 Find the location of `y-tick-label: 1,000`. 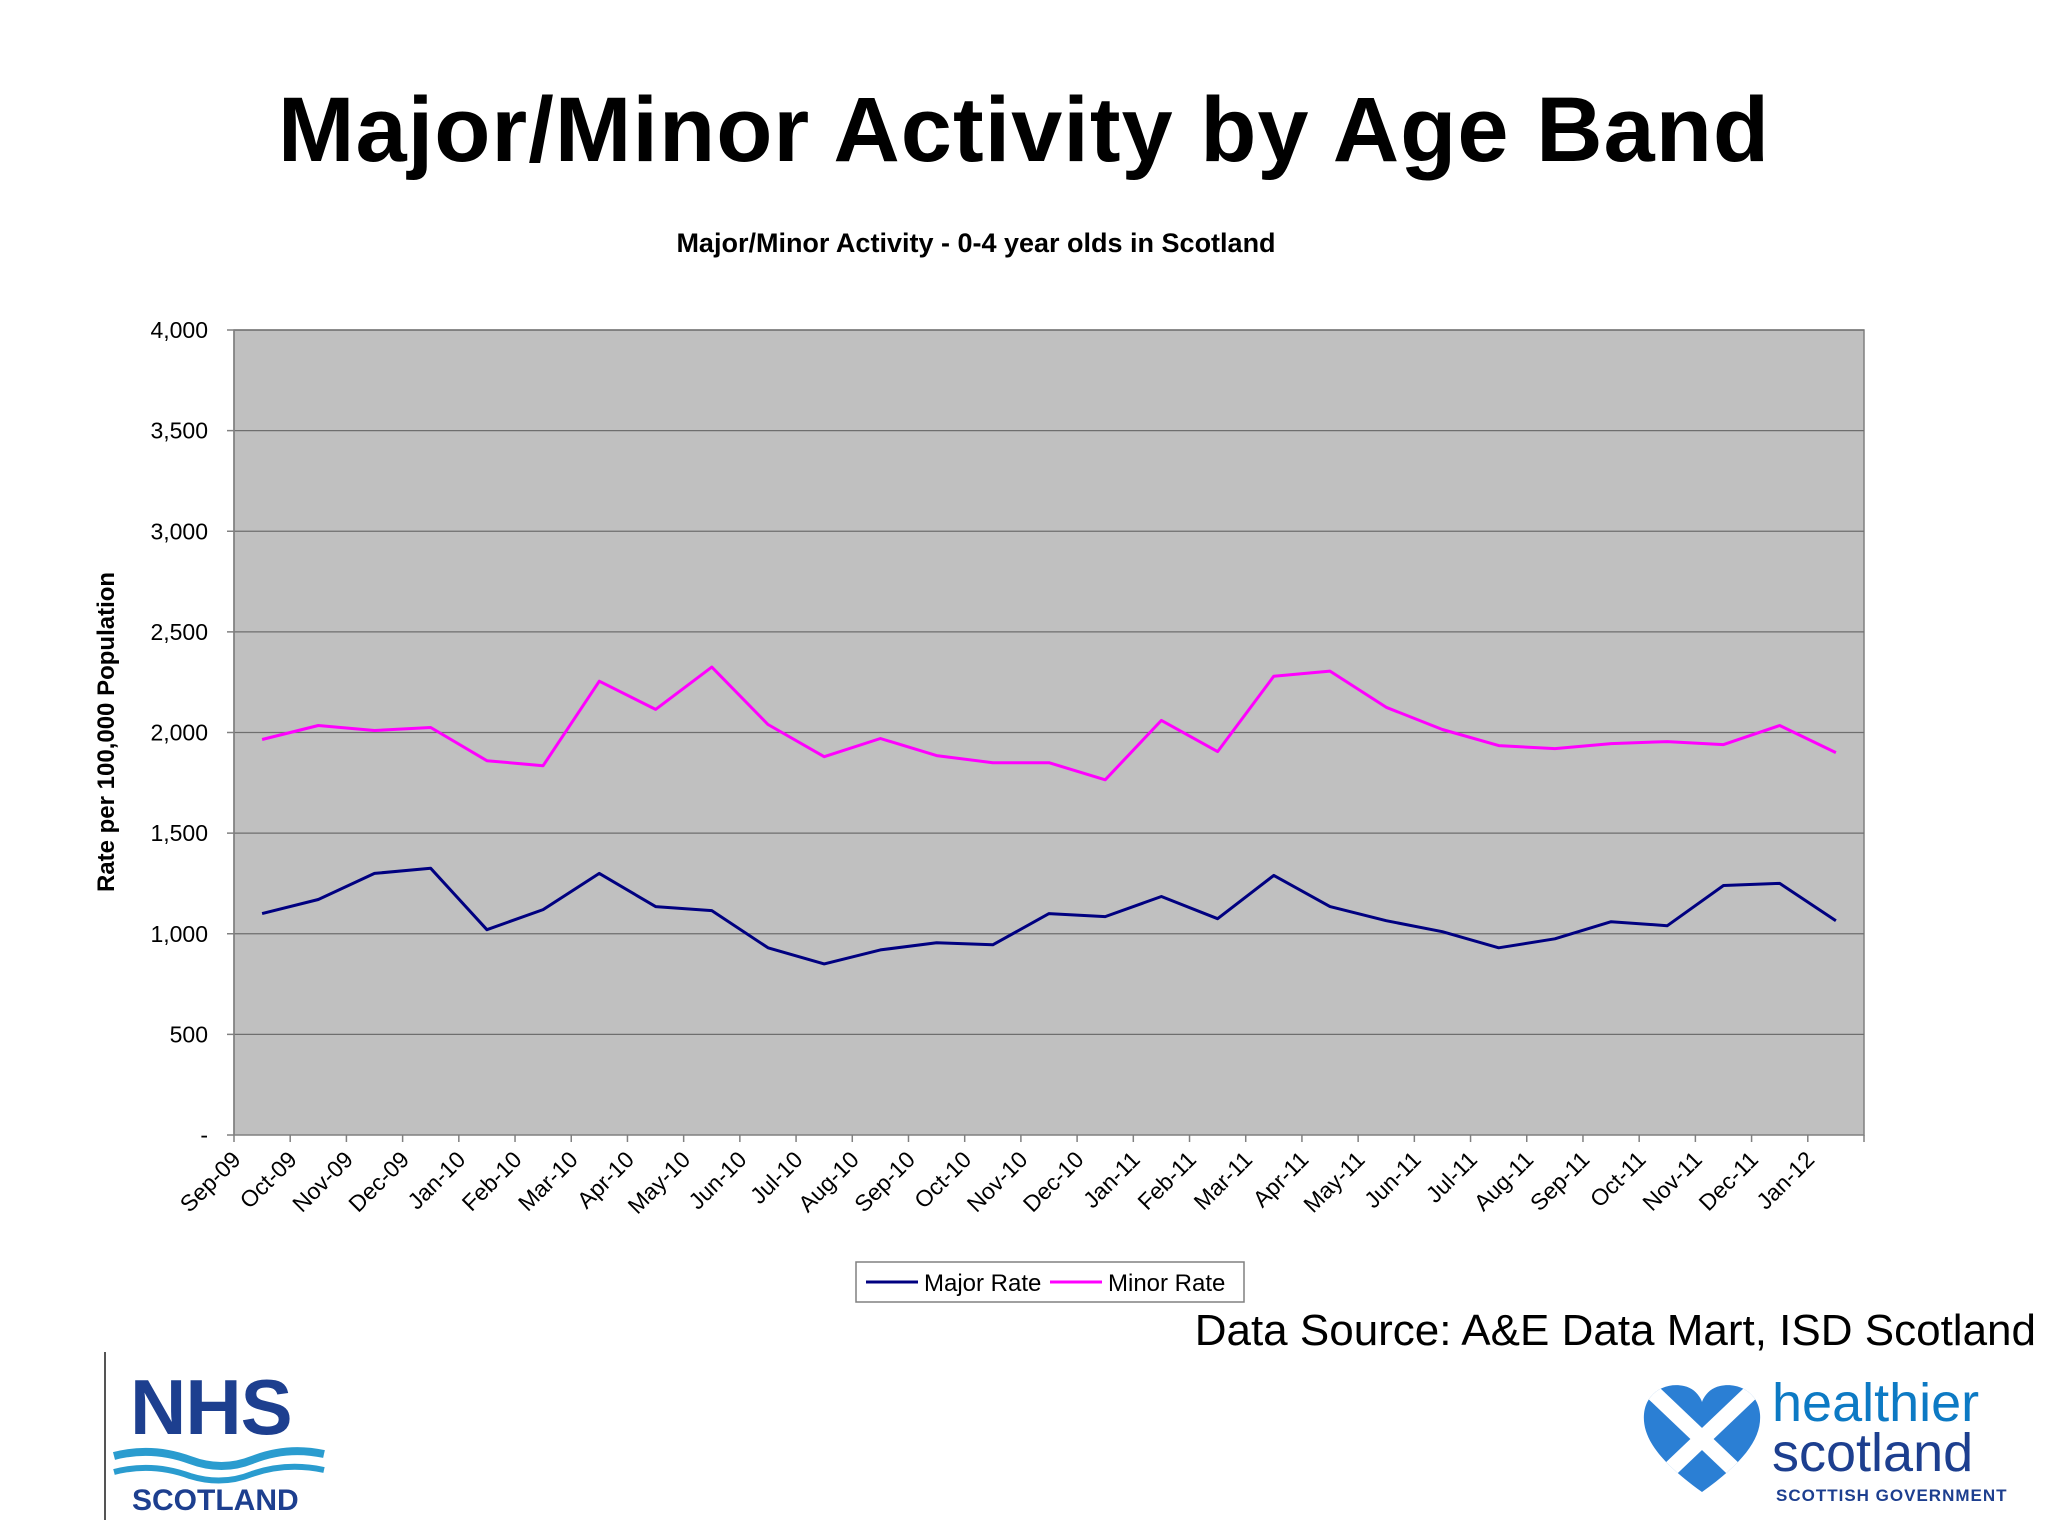

y-tick-label: 1,000 is located at coordinates (179, 934).